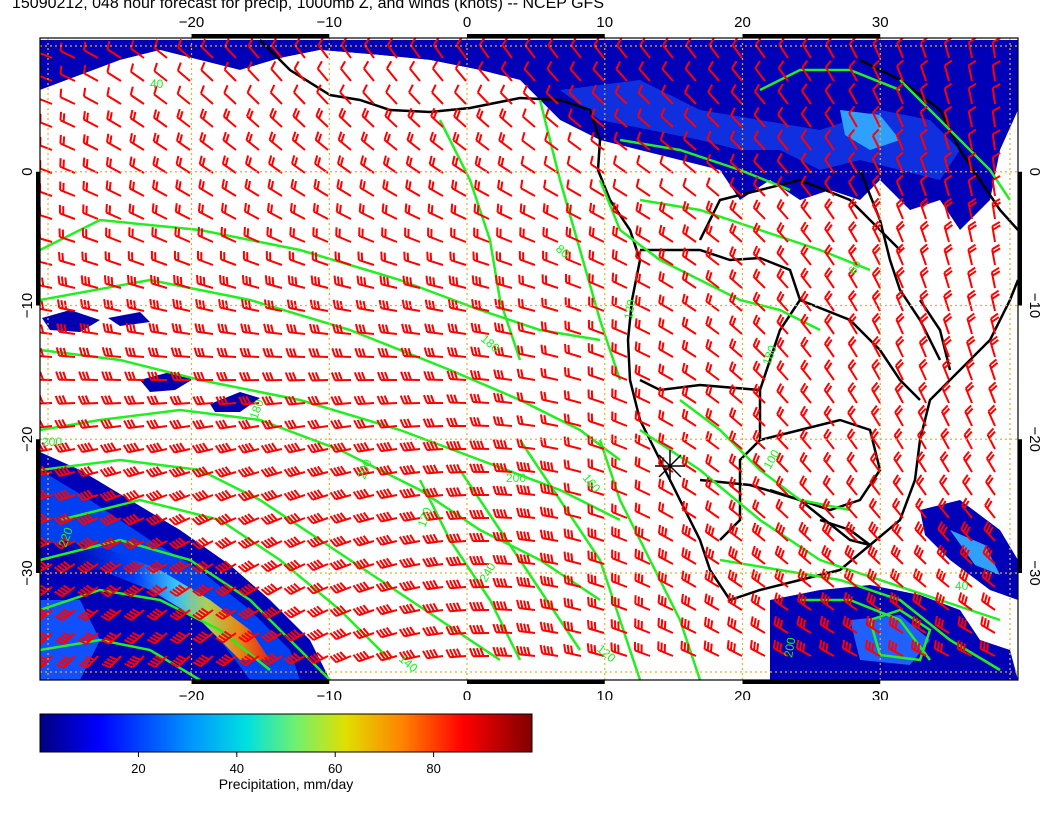 The height and width of the screenshot is (816, 1056). Describe the element at coordinates (286, 752) in the screenshot. I see `precip-colorbar: 20 40 60 80 Precipitation, mm/day` at that location.